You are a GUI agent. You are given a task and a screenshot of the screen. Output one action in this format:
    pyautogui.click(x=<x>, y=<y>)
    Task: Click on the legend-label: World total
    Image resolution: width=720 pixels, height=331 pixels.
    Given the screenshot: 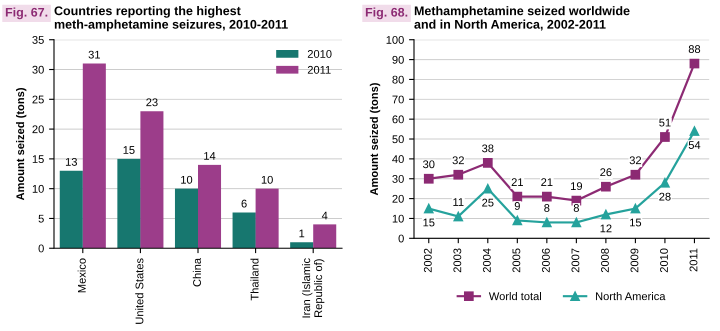 What is the action you would take?
    pyautogui.click(x=515, y=296)
    